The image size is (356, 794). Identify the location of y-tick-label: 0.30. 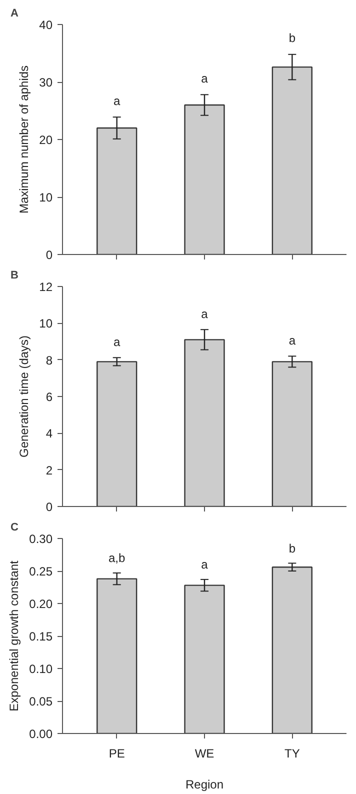
(41, 539).